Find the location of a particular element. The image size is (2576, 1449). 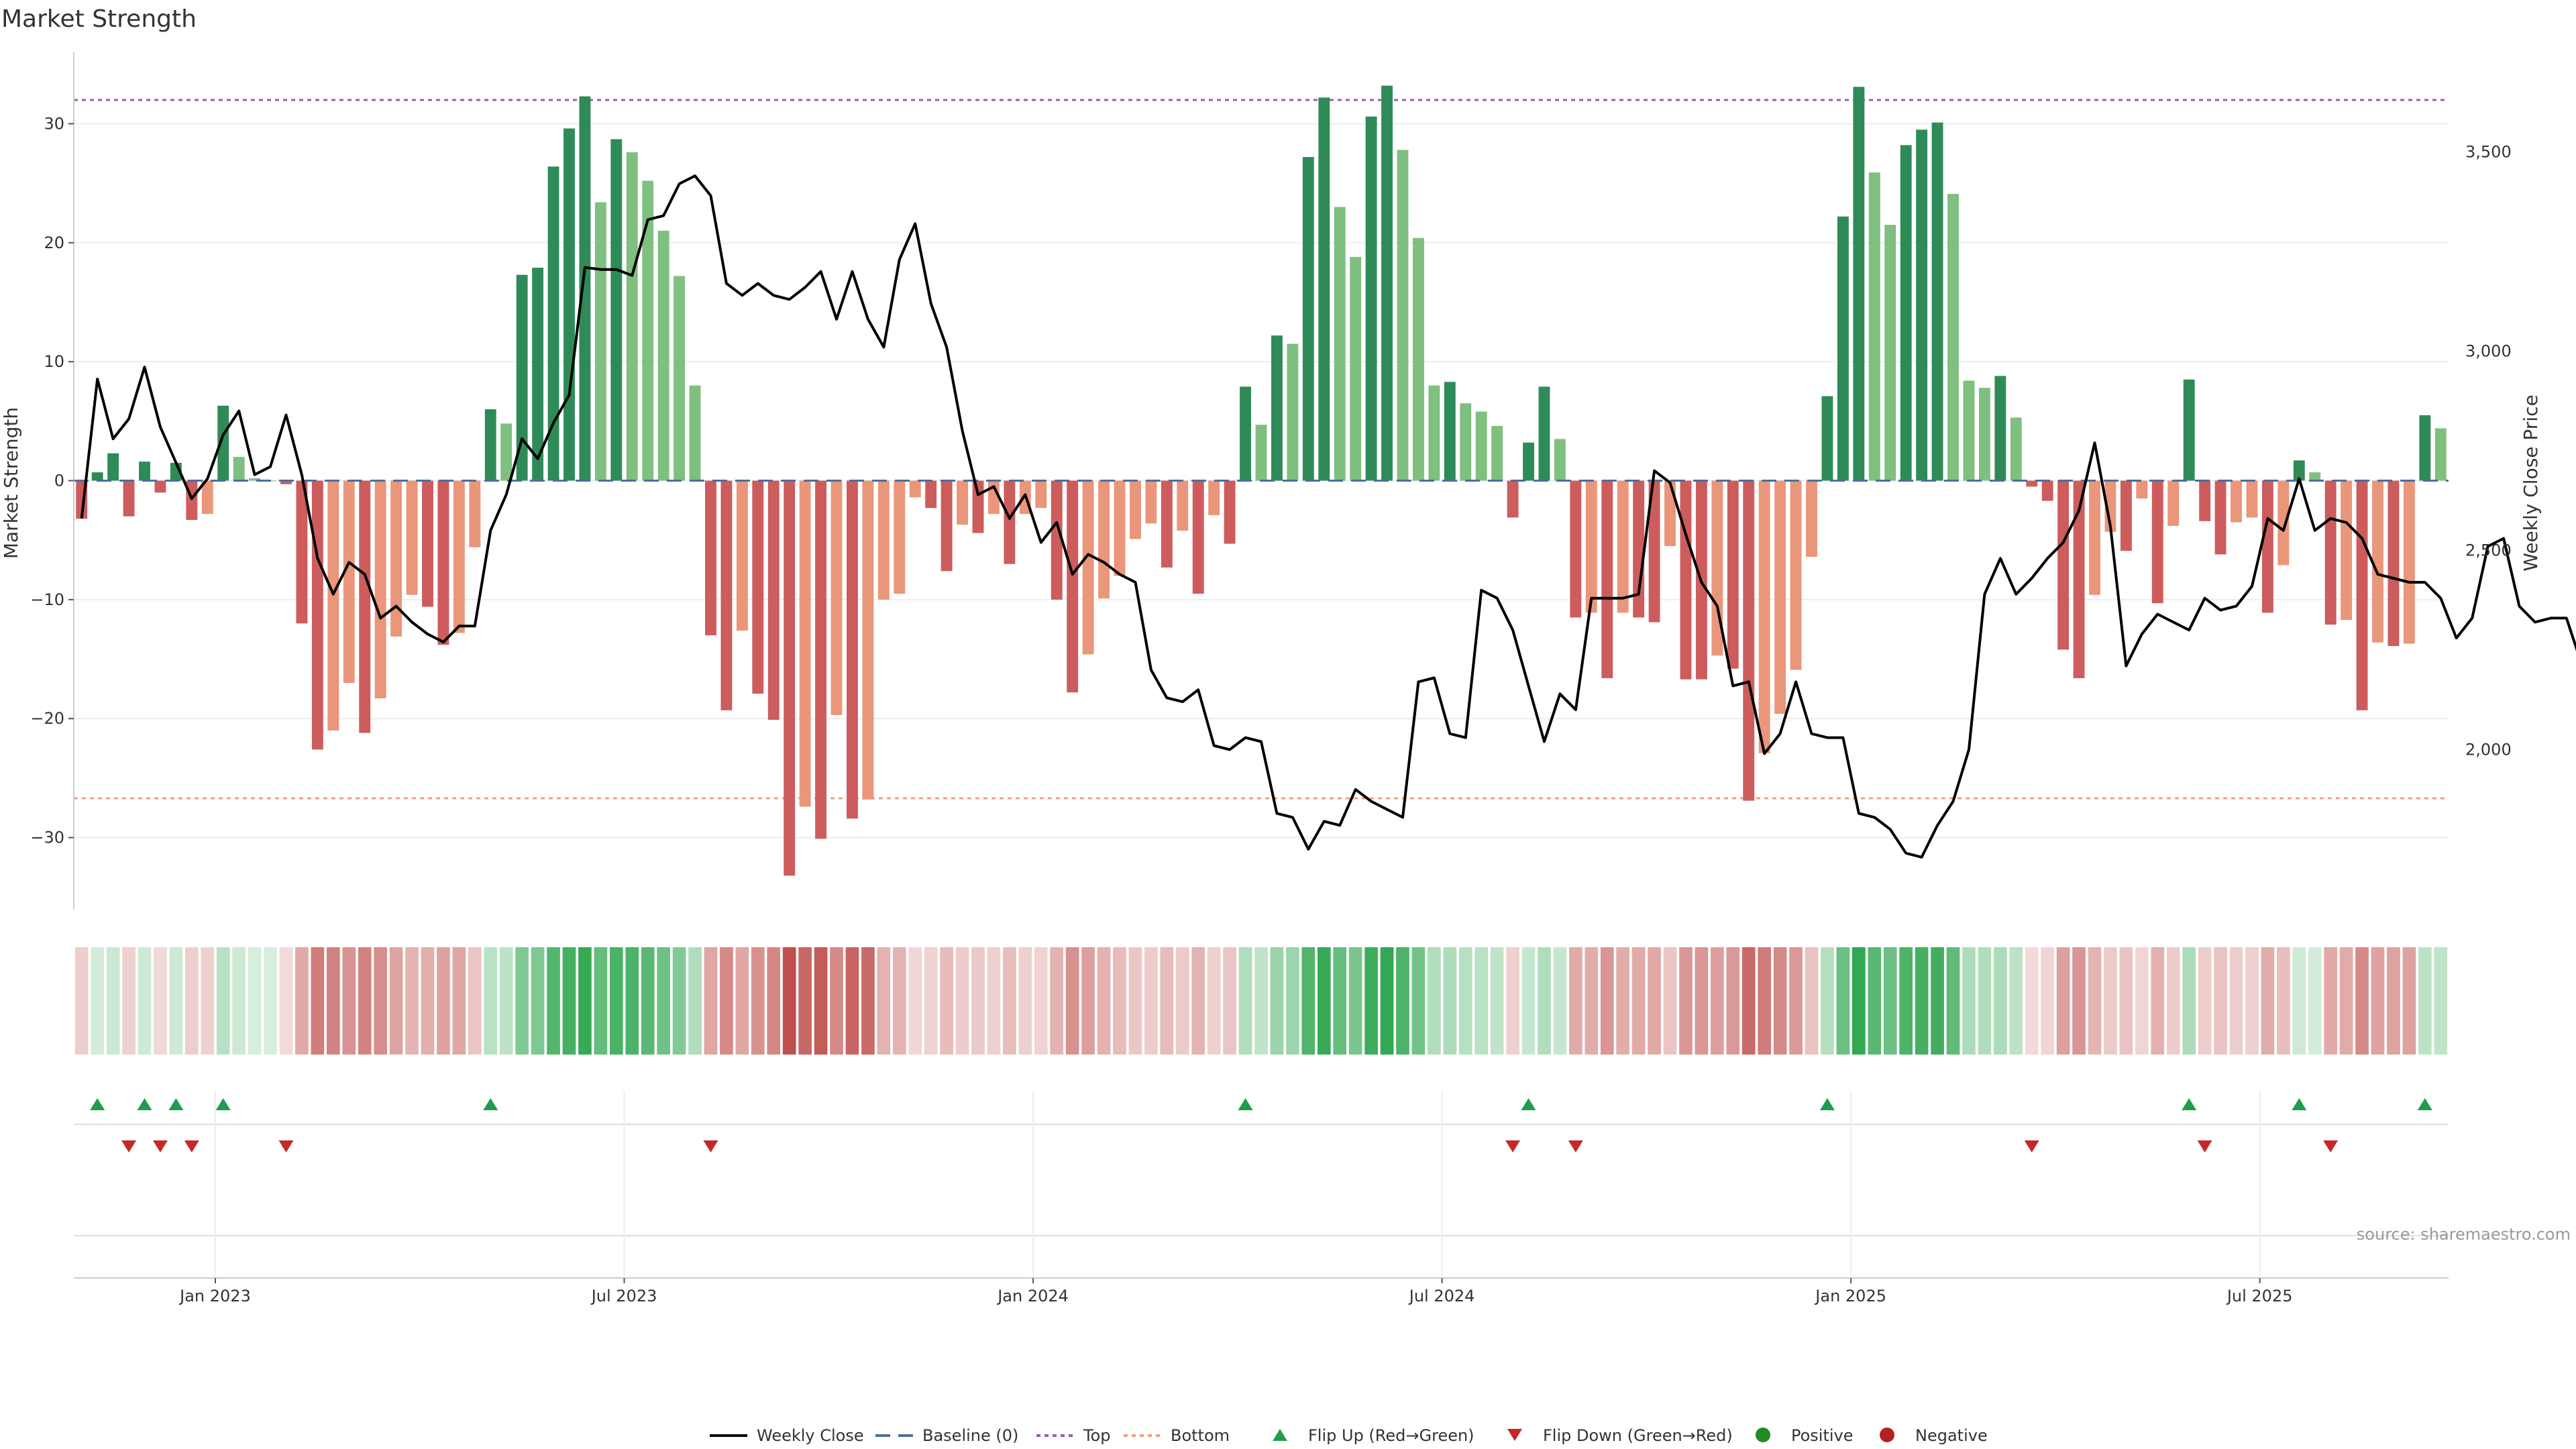

x-tick-label: Jan 2023 is located at coordinates (214, 1296).